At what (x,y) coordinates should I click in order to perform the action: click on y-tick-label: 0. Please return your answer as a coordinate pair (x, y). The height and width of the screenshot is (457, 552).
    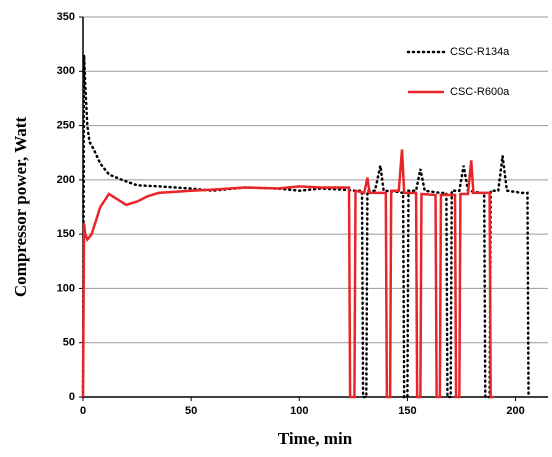
    Looking at the image, I should click on (72, 397).